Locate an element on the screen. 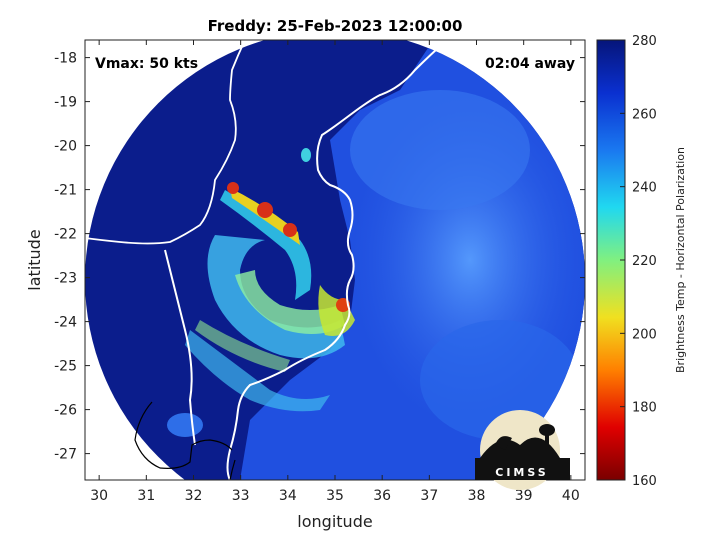 The height and width of the screenshot is (540, 720). x-tick-label: 36 is located at coordinates (382, 496).